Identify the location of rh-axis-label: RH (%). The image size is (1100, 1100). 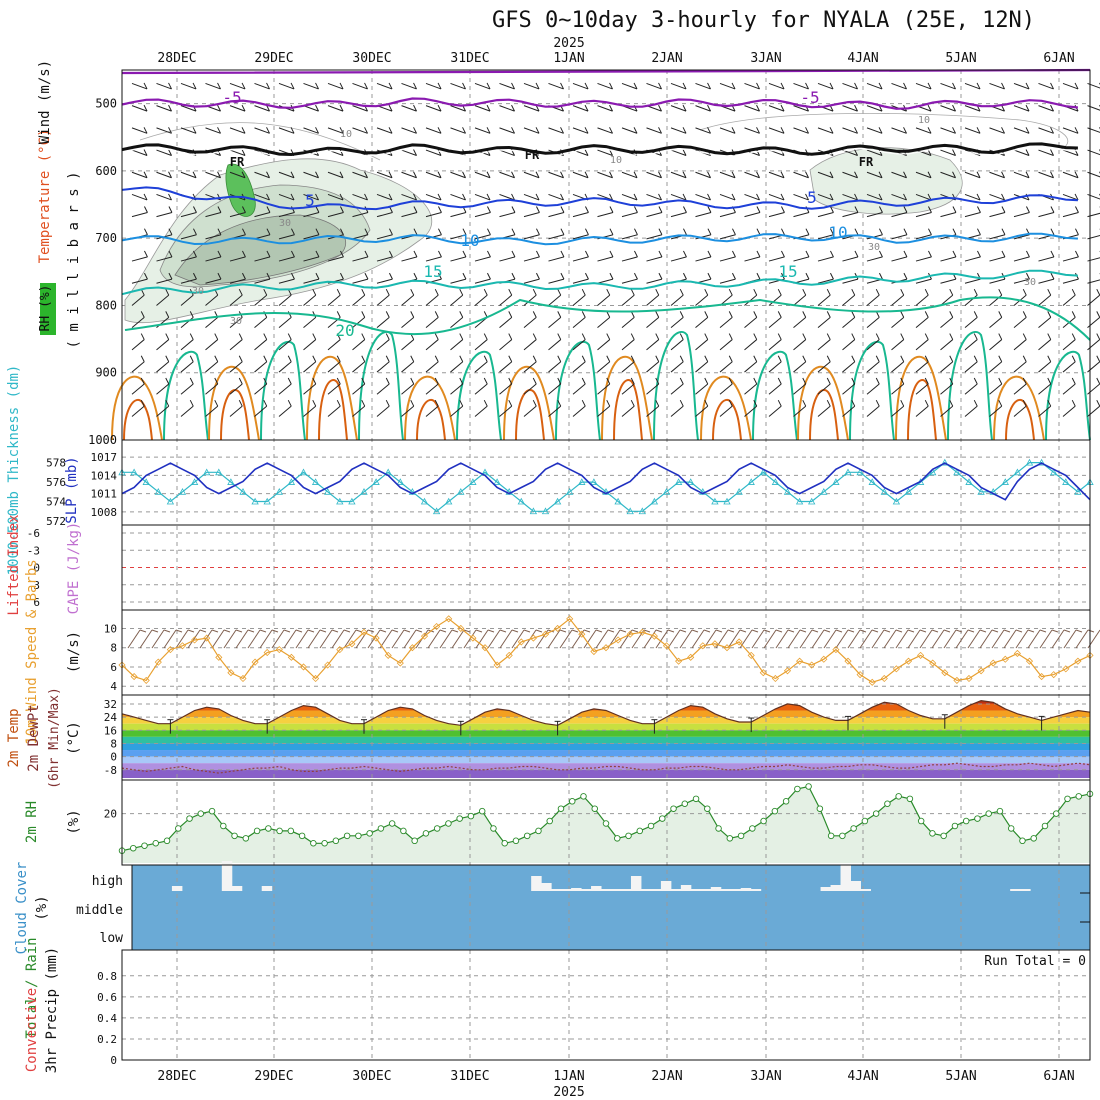
(45, 308).